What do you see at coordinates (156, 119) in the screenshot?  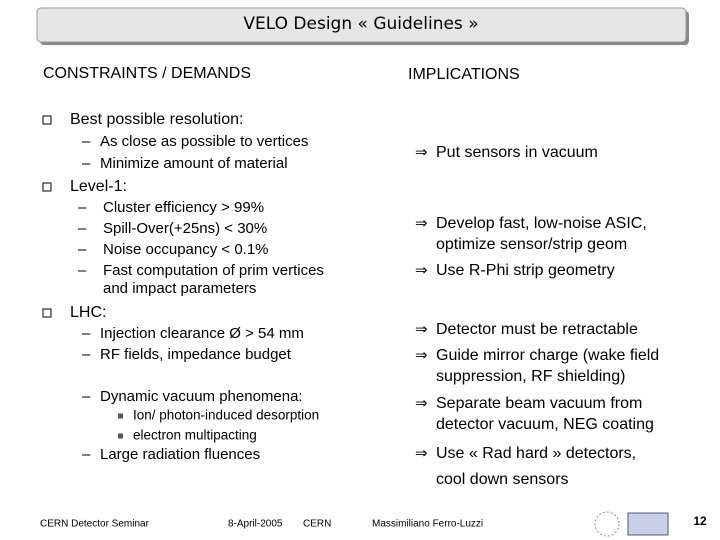 I see `constraint-heading: Best possible resolution:` at bounding box center [156, 119].